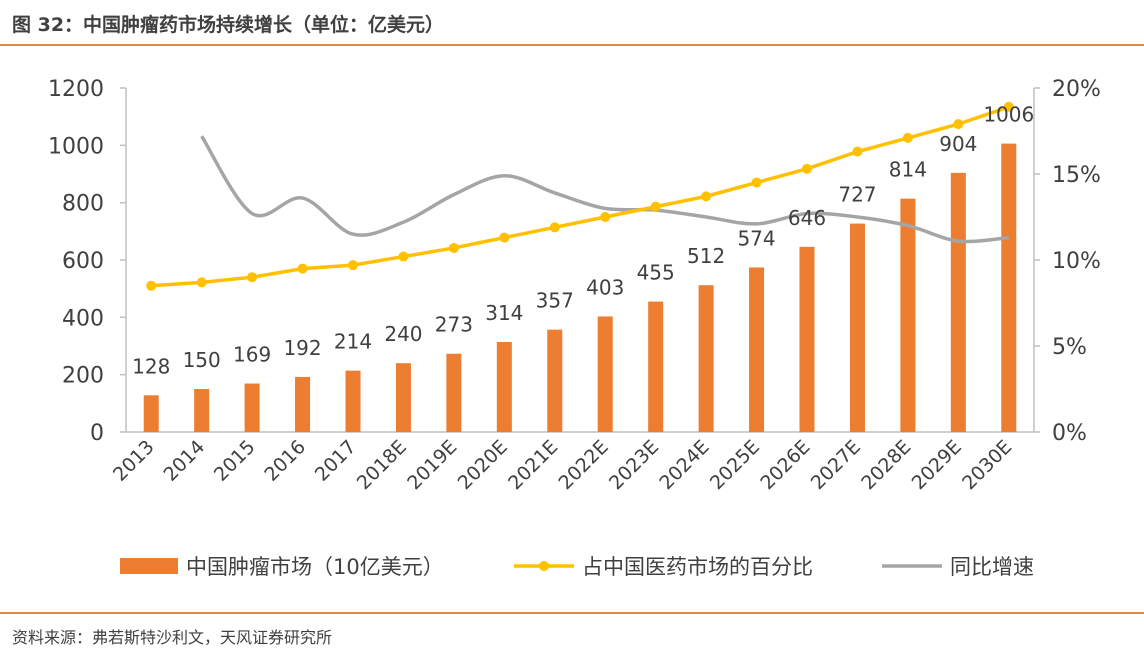 Image resolution: width=1144 pixels, height=662 pixels. What do you see at coordinates (544, 566) in the screenshot?
I see `legend-marker-share` at bounding box center [544, 566].